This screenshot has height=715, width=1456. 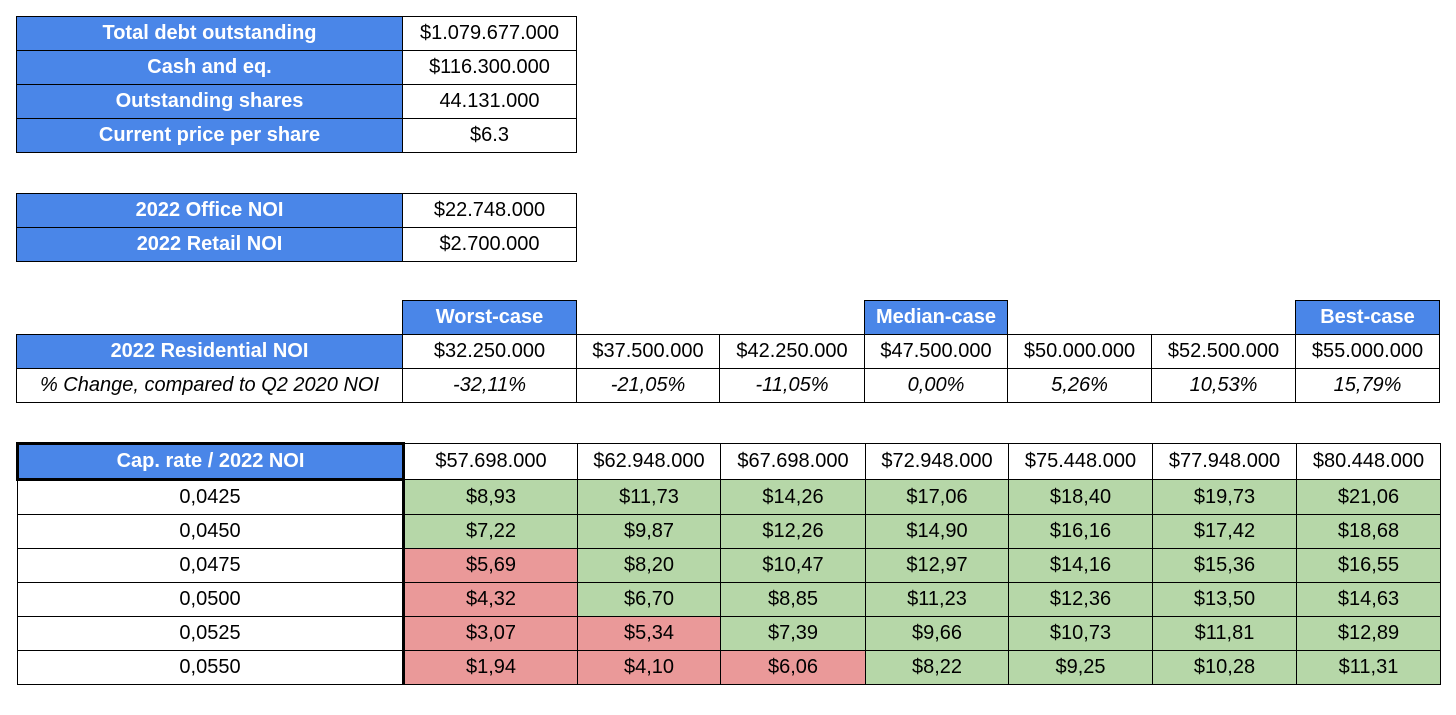 I want to click on noi-column-header: $67.698.000, so click(x=793, y=461).